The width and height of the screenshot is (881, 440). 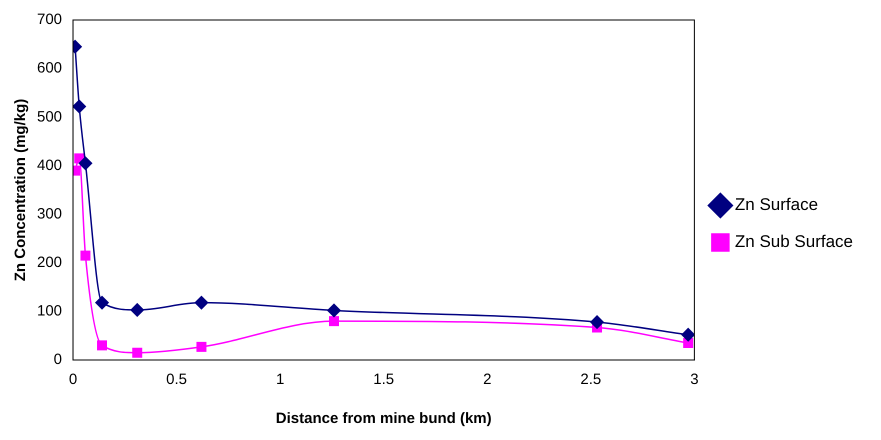 What do you see at coordinates (384, 419) in the screenshot?
I see `x-axis-title: Distance from mine bund (km)` at bounding box center [384, 419].